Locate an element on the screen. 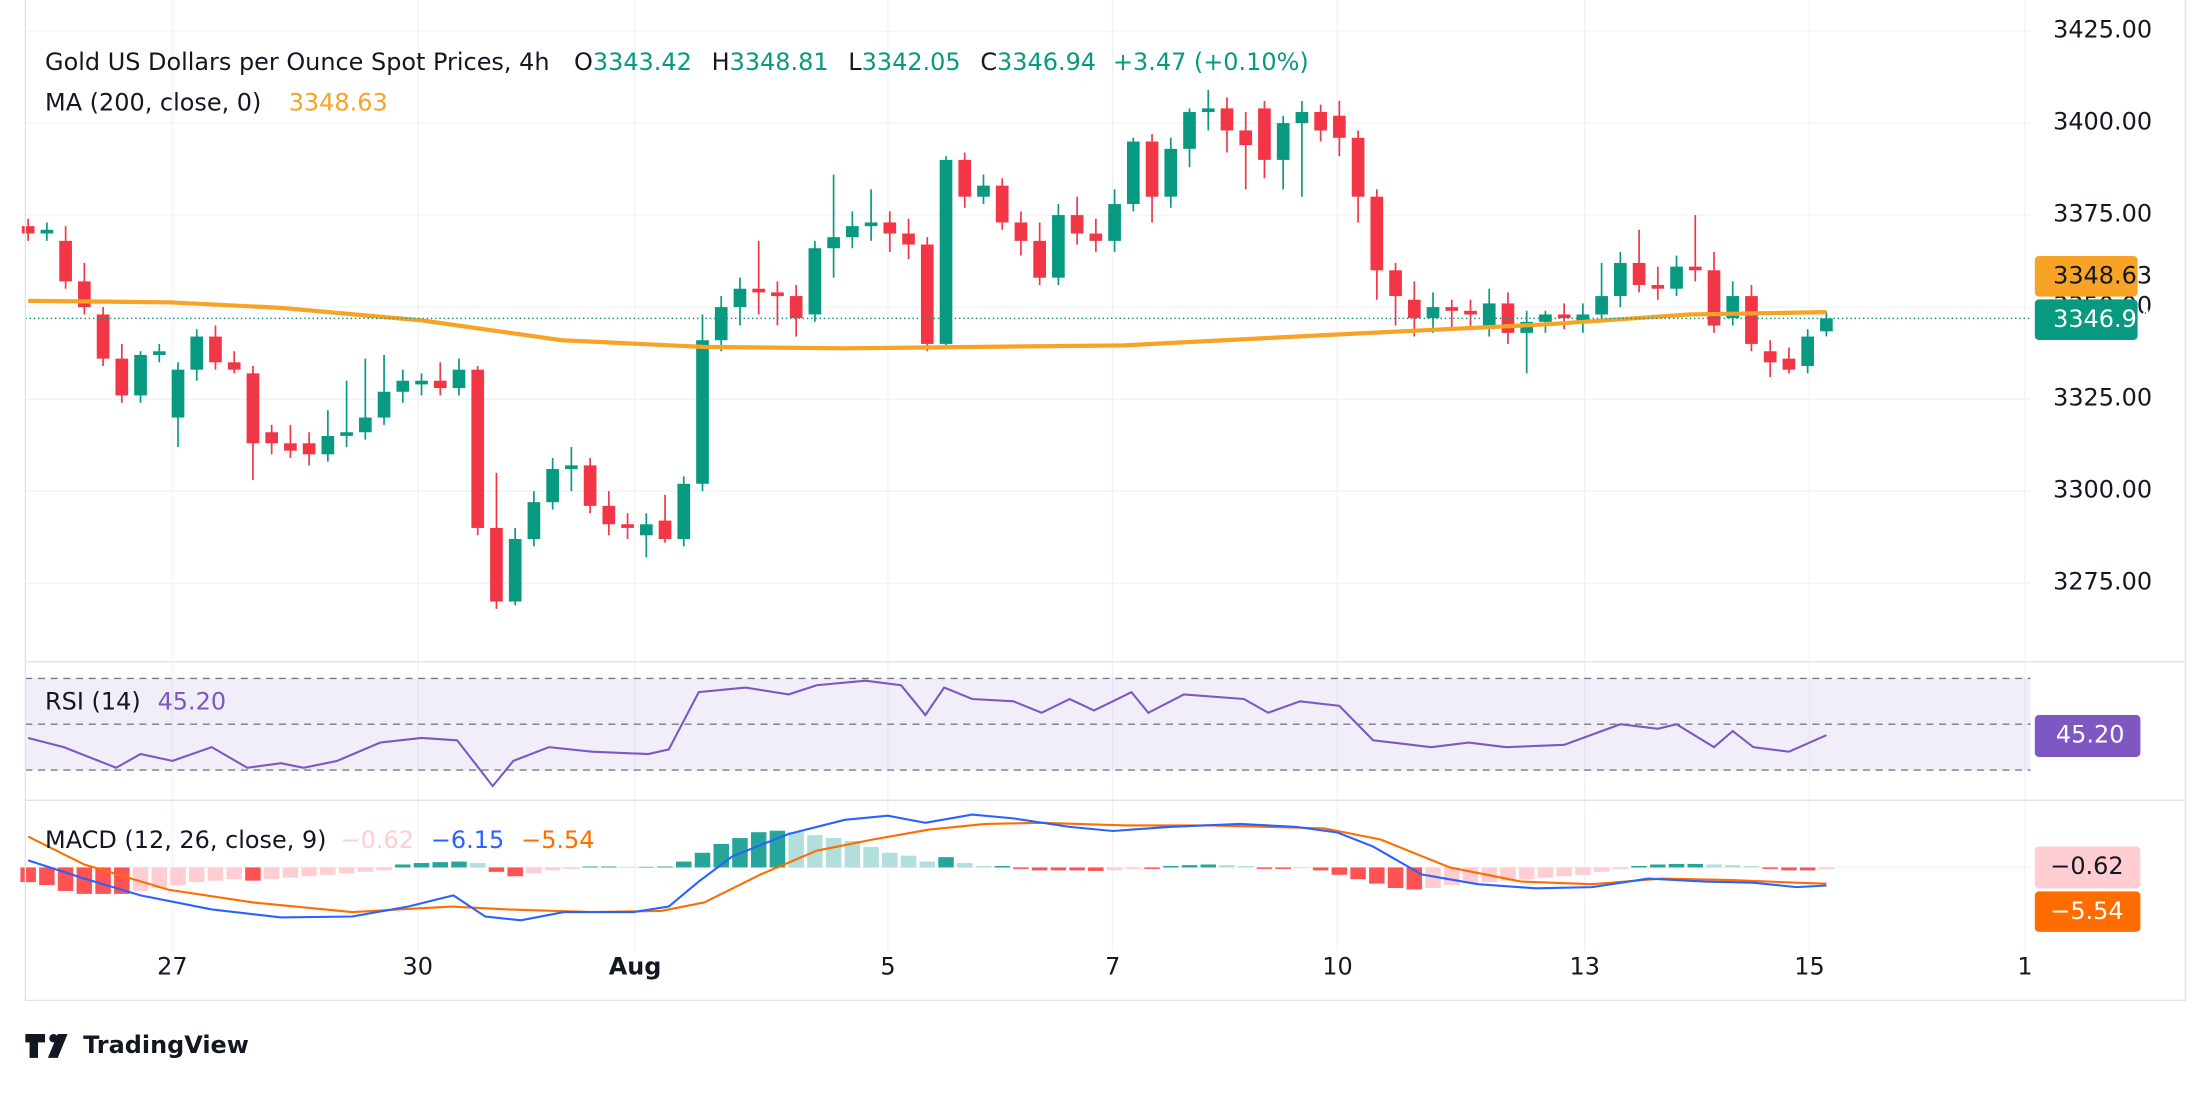 The image size is (2208, 1097). x-tick-label: 7 is located at coordinates (1112, 967).